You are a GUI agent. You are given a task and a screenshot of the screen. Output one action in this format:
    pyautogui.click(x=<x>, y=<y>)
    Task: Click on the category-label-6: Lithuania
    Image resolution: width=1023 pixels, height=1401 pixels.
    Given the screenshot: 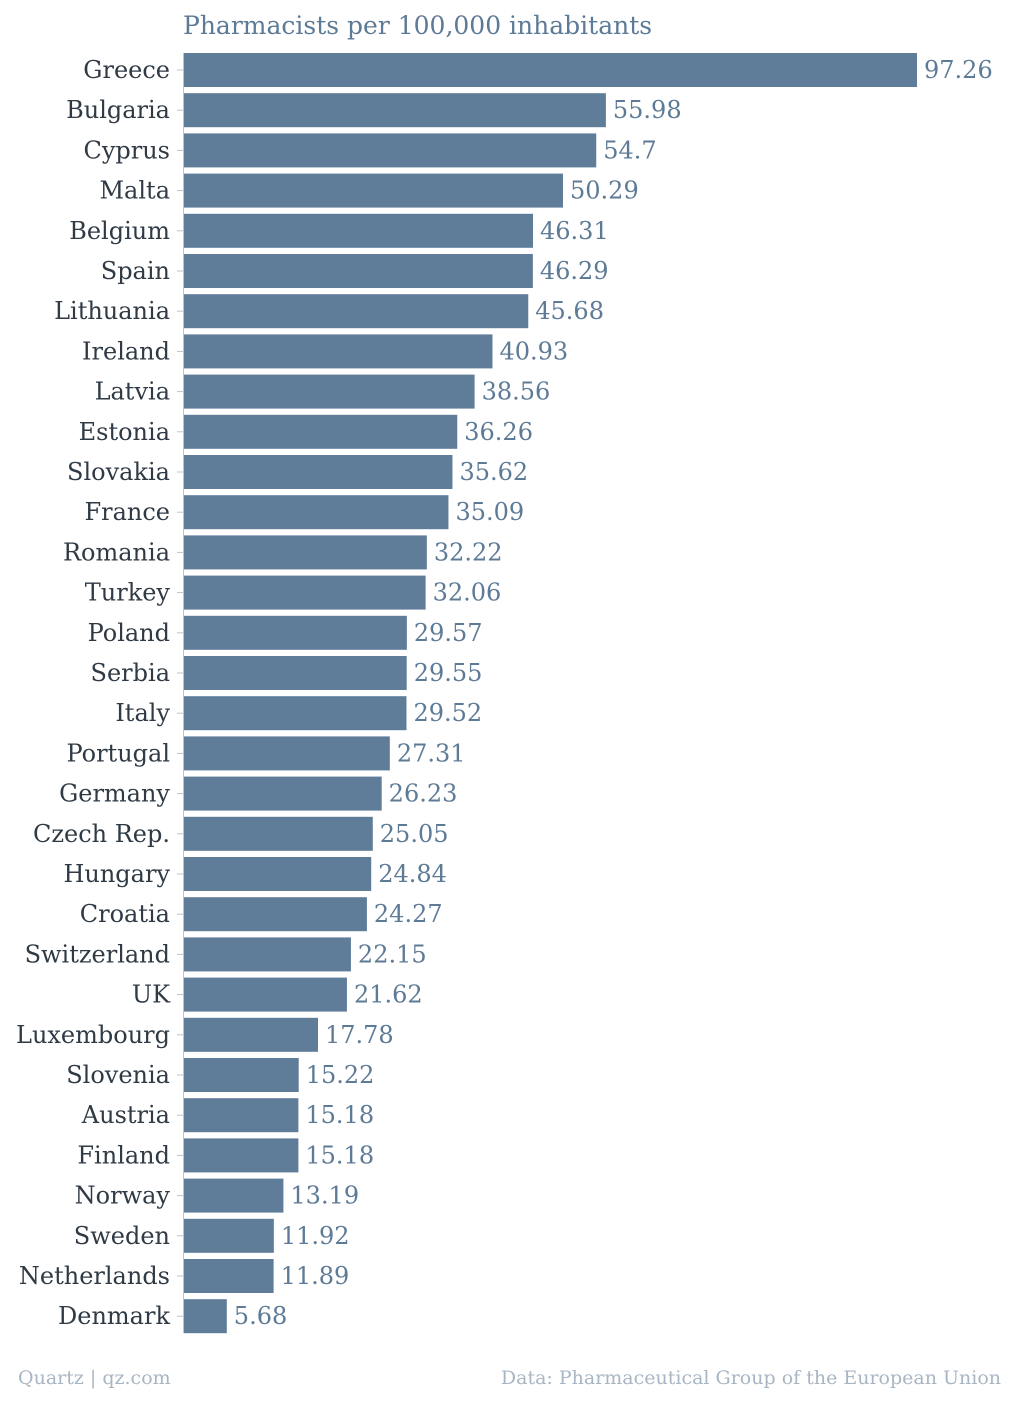 What is the action you would take?
    pyautogui.click(x=112, y=311)
    